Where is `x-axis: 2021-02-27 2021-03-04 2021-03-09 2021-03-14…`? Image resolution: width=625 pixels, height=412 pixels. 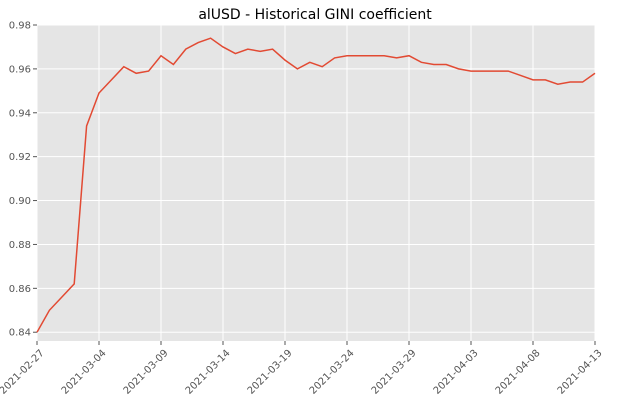 x-axis: 2021-02-27 2021-03-04 2021-03-09 2021-03-14… is located at coordinates (302, 369).